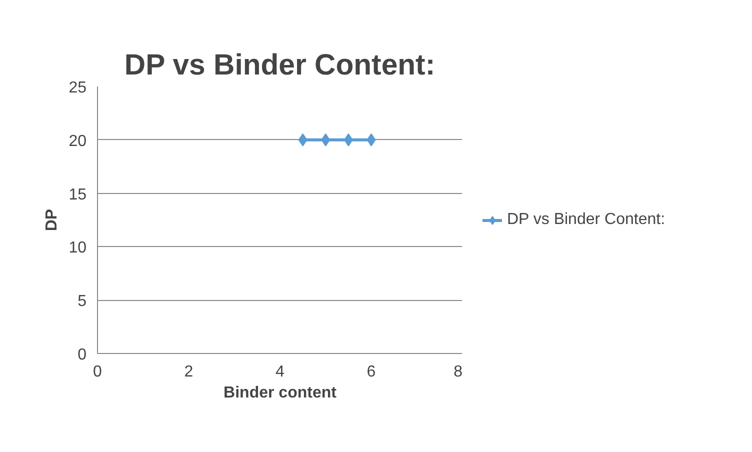 Image resolution: width=752 pixels, height=452 pixels. I want to click on chart-title: DP vs Binder Content:, so click(280, 65).